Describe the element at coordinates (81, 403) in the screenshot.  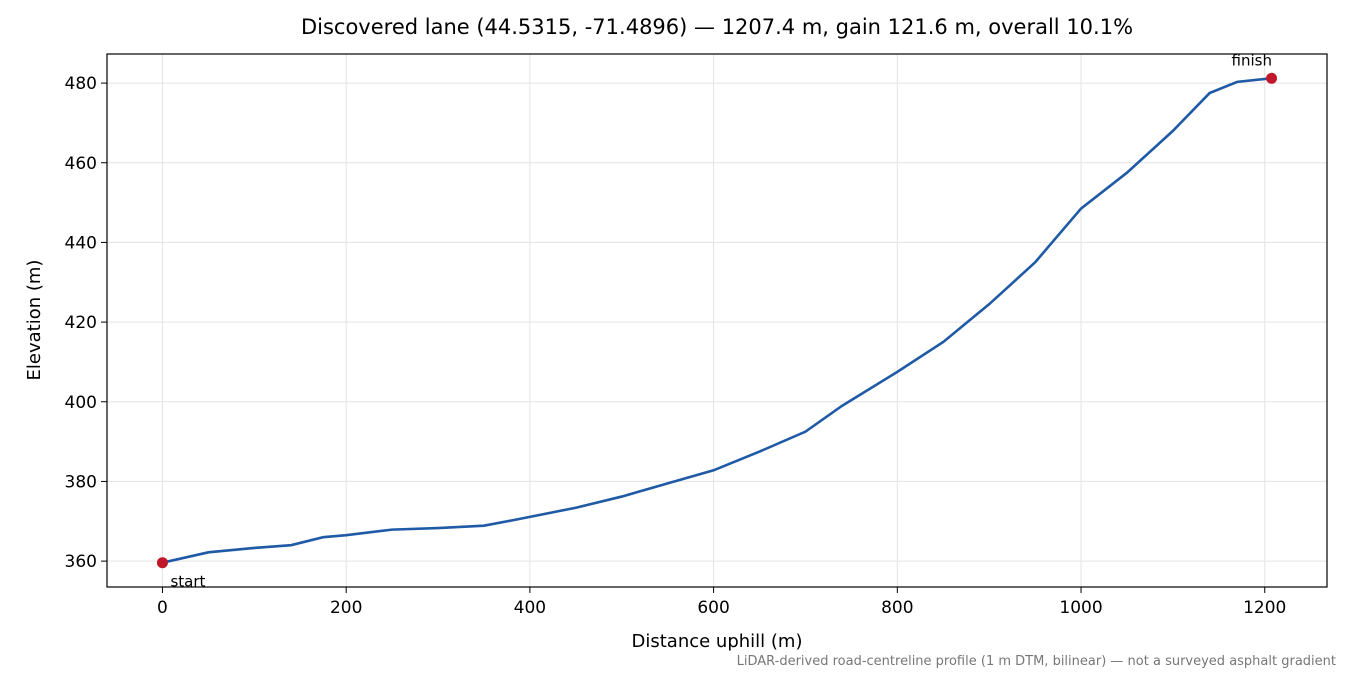
I see `y-tick-label: 400` at that location.